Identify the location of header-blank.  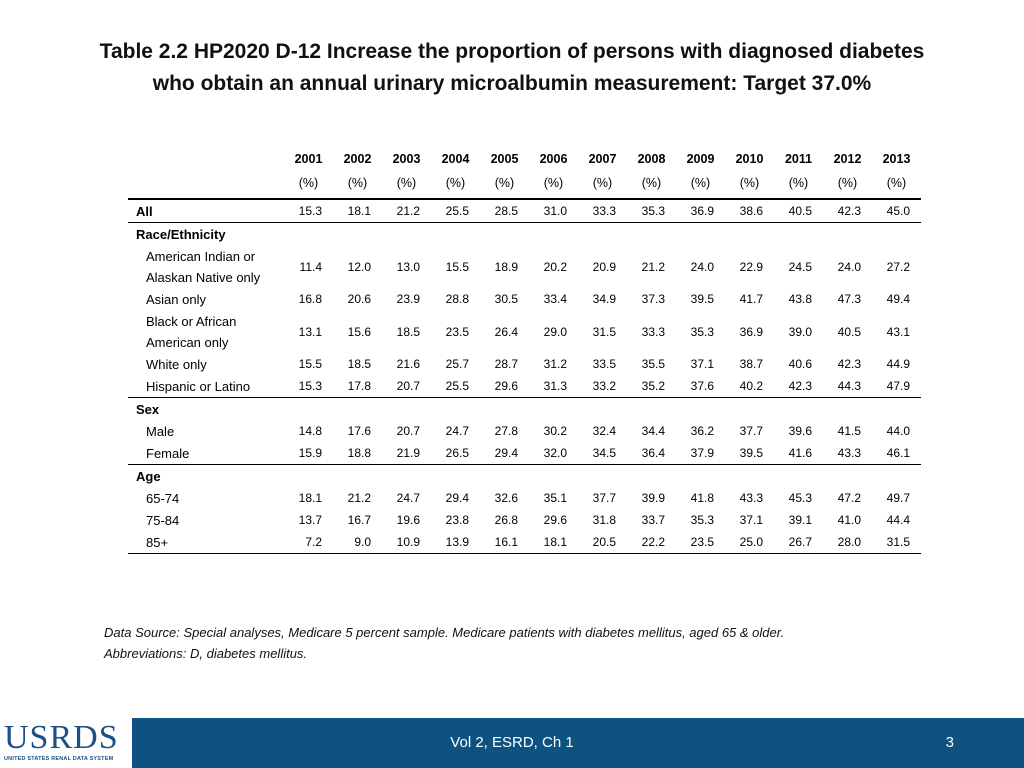
(206, 159).